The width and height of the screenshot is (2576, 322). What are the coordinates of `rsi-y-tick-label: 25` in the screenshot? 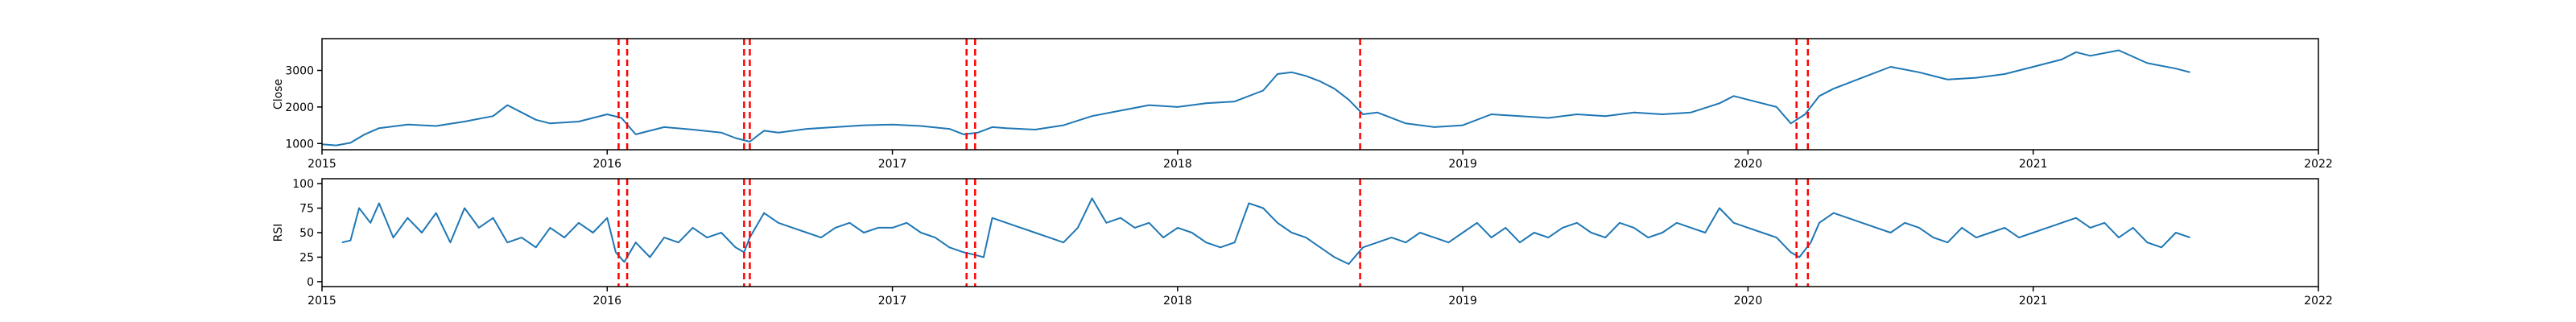 It's located at (306, 257).